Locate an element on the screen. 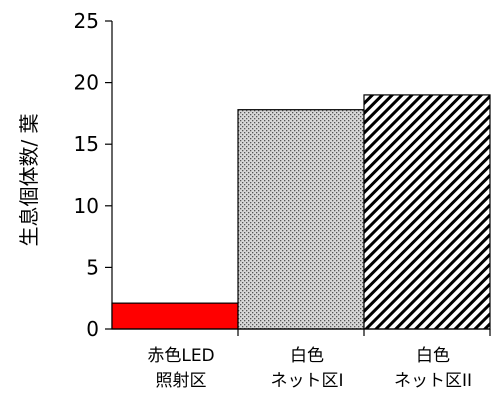  y-tick-label: 0 is located at coordinates (92, 329).